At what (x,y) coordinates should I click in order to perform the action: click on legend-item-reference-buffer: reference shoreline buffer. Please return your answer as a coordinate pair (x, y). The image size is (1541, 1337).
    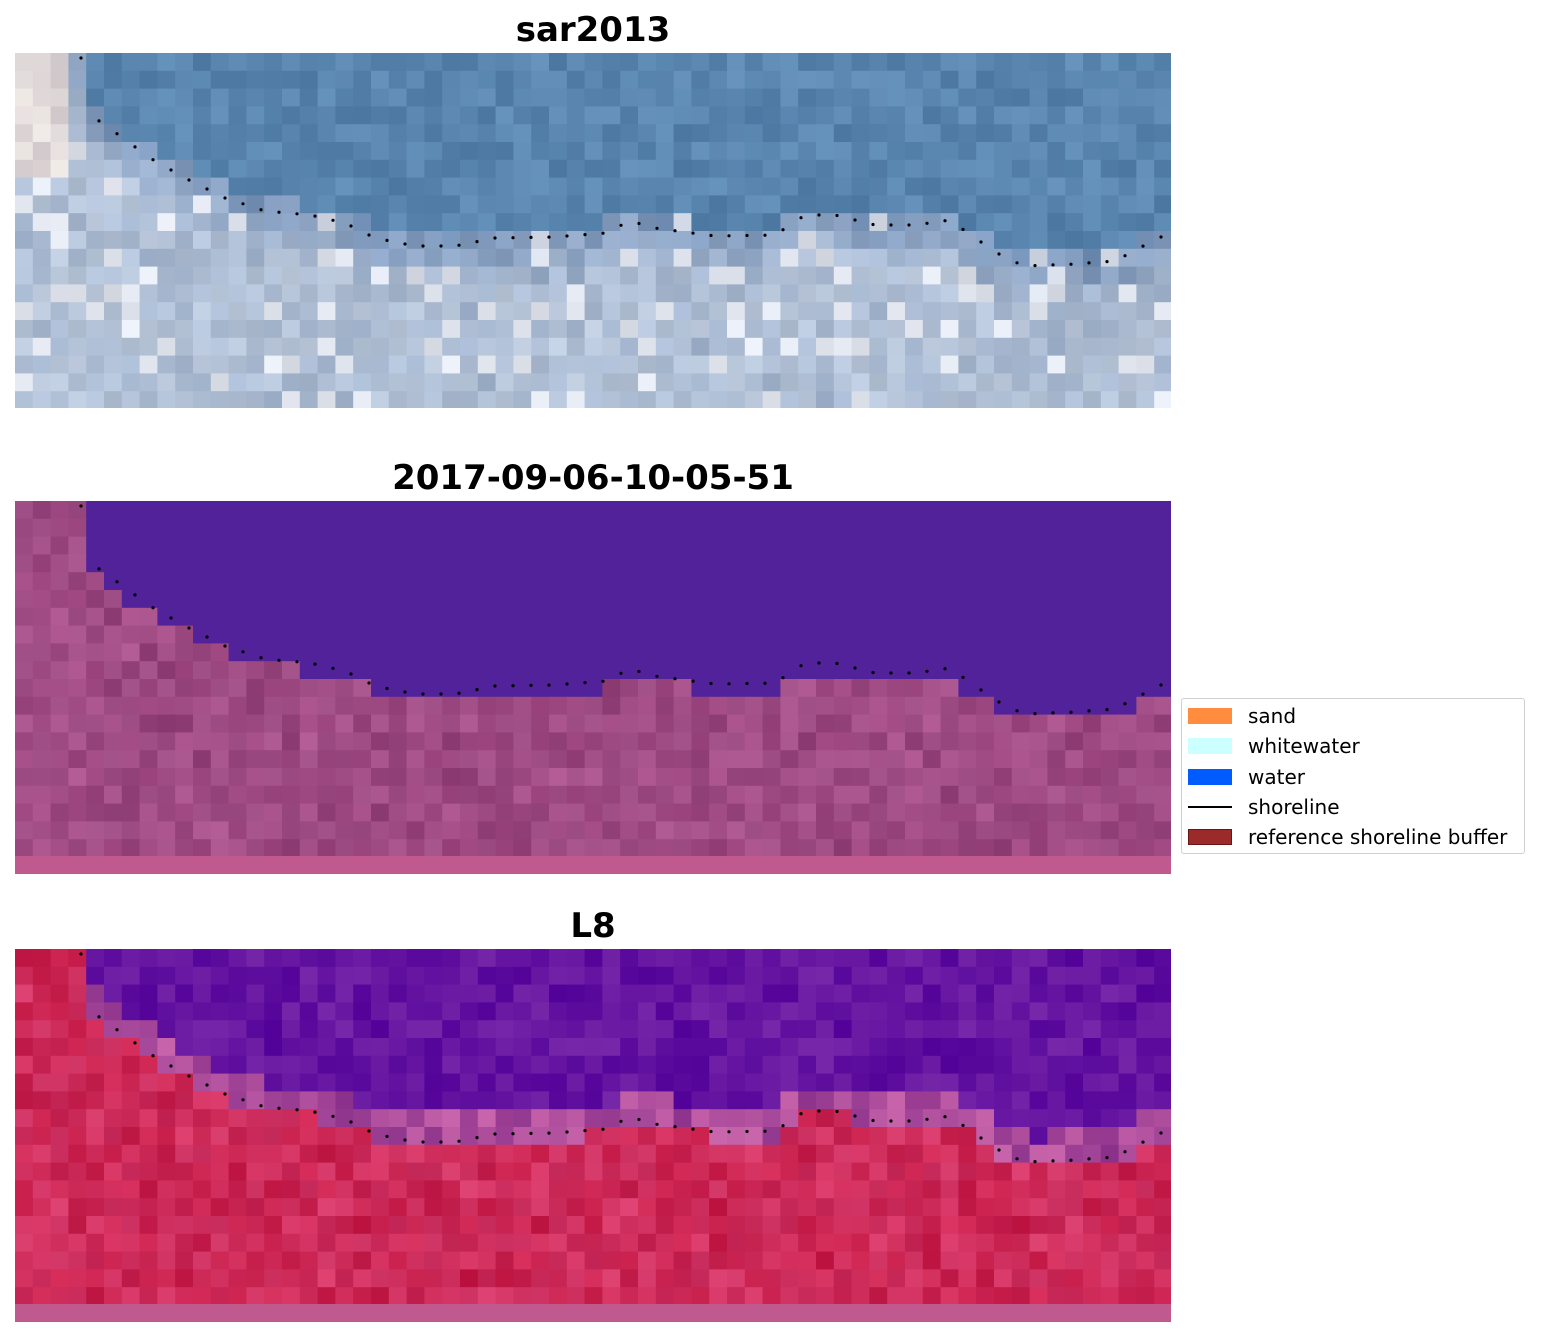
    Looking at the image, I should click on (1348, 837).